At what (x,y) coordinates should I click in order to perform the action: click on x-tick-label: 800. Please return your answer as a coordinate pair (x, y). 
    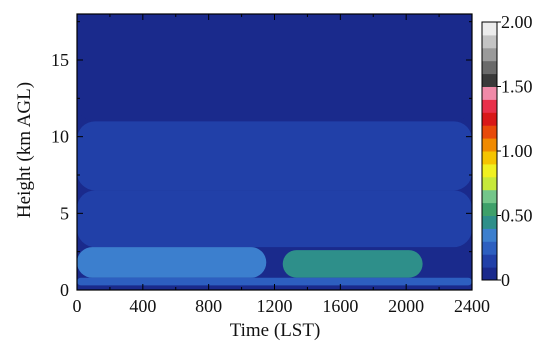
    Looking at the image, I should click on (208, 306).